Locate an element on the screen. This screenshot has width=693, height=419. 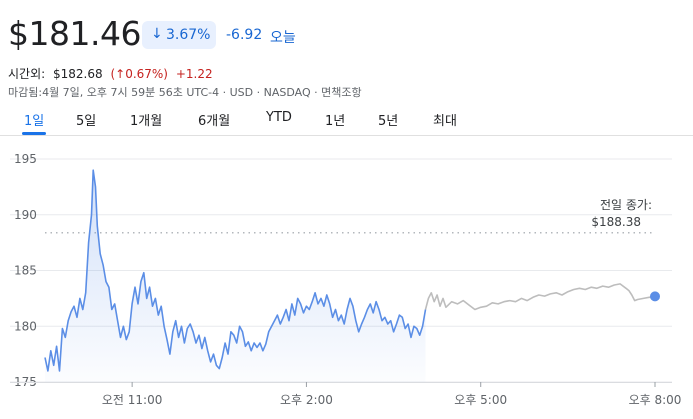
current-price: $181.46 is located at coordinates (74, 33).